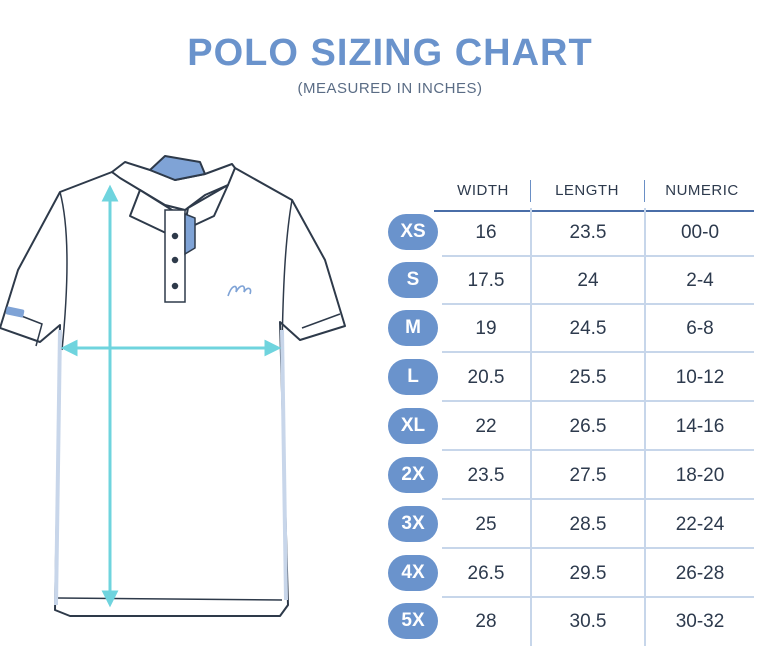 The height and width of the screenshot is (648, 780). Describe the element at coordinates (588, 280) in the screenshot. I see `length-cell: 24` at that location.